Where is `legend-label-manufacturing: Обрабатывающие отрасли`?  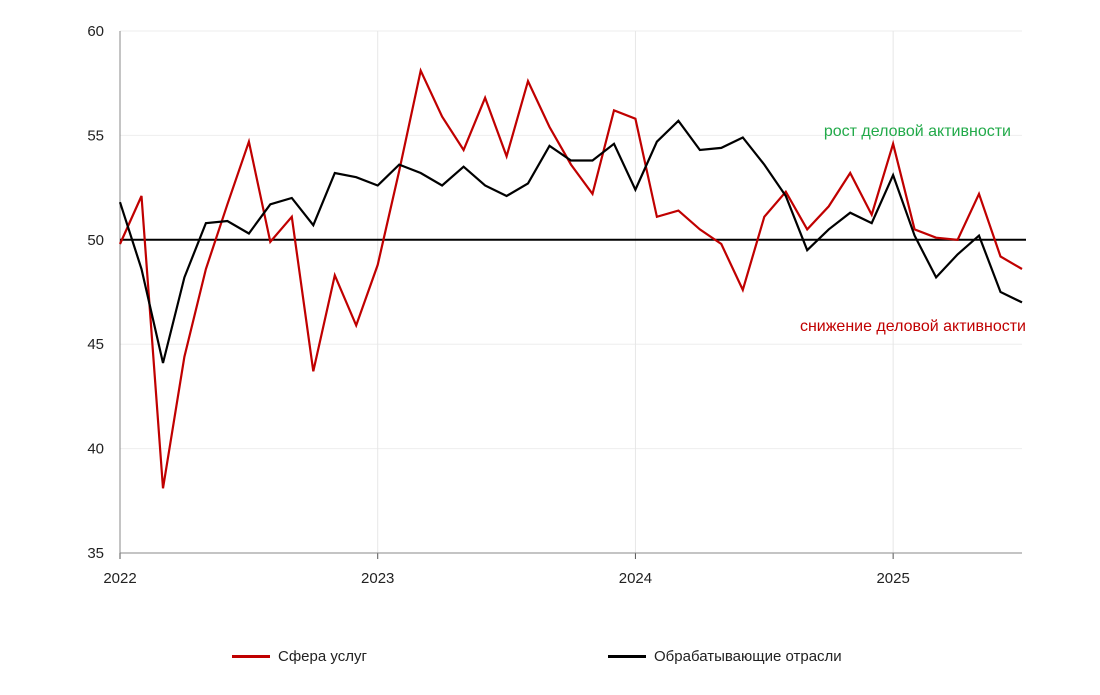
legend-label-manufacturing: Обрабатывающие отрасли is located at coordinates (748, 656).